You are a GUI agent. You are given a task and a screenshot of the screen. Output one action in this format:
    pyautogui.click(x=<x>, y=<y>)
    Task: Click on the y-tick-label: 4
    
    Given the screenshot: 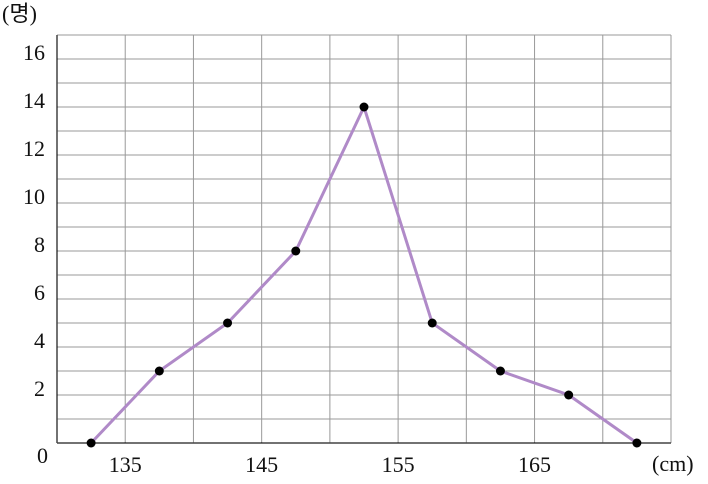 What is the action you would take?
    pyautogui.click(x=39, y=340)
    